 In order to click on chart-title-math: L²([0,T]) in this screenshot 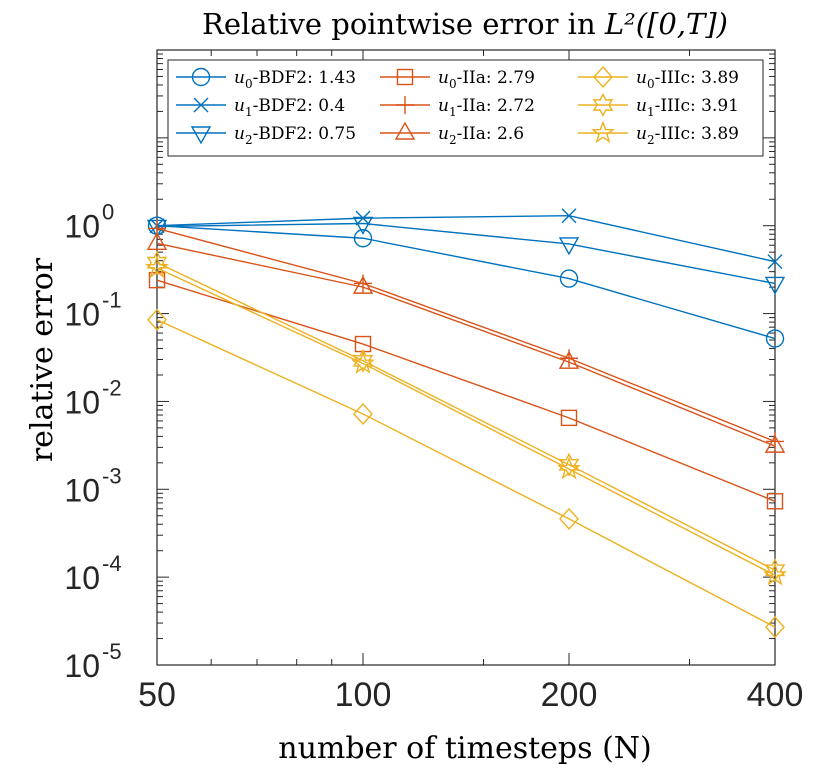, I will do `click(666, 24)`.